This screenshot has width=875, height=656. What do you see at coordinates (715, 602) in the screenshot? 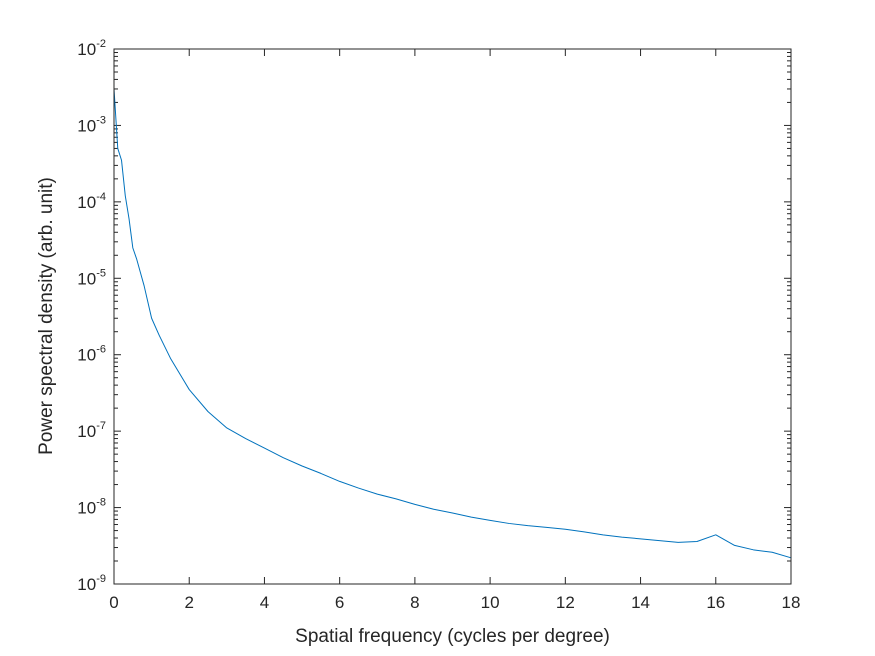
I see `x-tick-label: 16` at bounding box center [715, 602].